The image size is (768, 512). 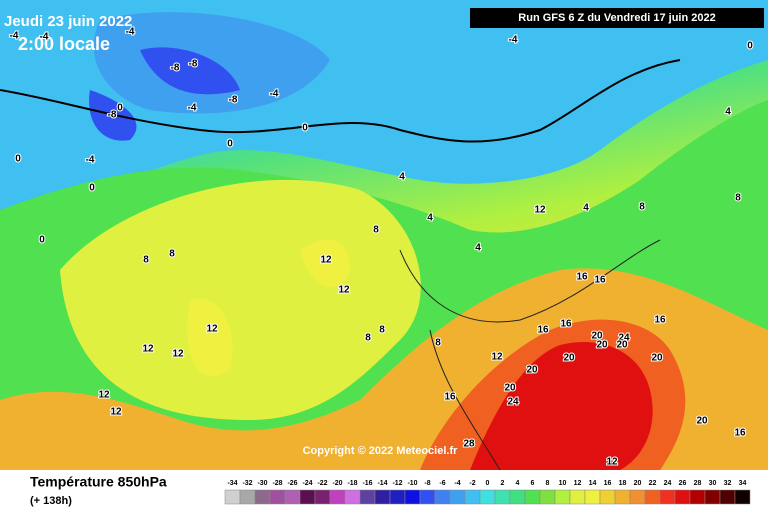 What do you see at coordinates (262, 483) in the screenshot?
I see `legend-label: -30` at bounding box center [262, 483].